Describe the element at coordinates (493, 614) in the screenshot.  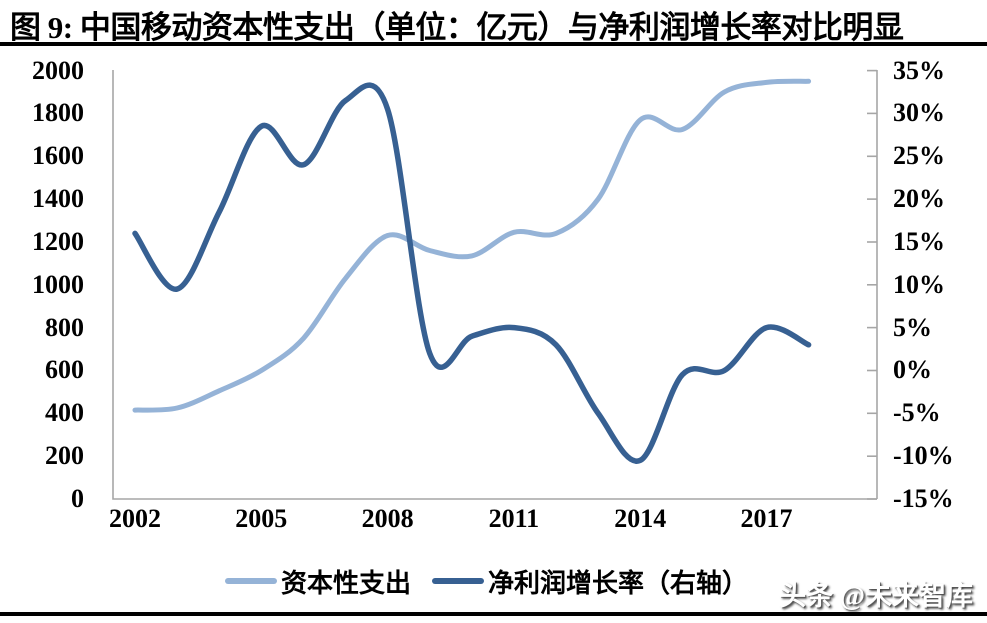
I see `bottom-divider` at that location.